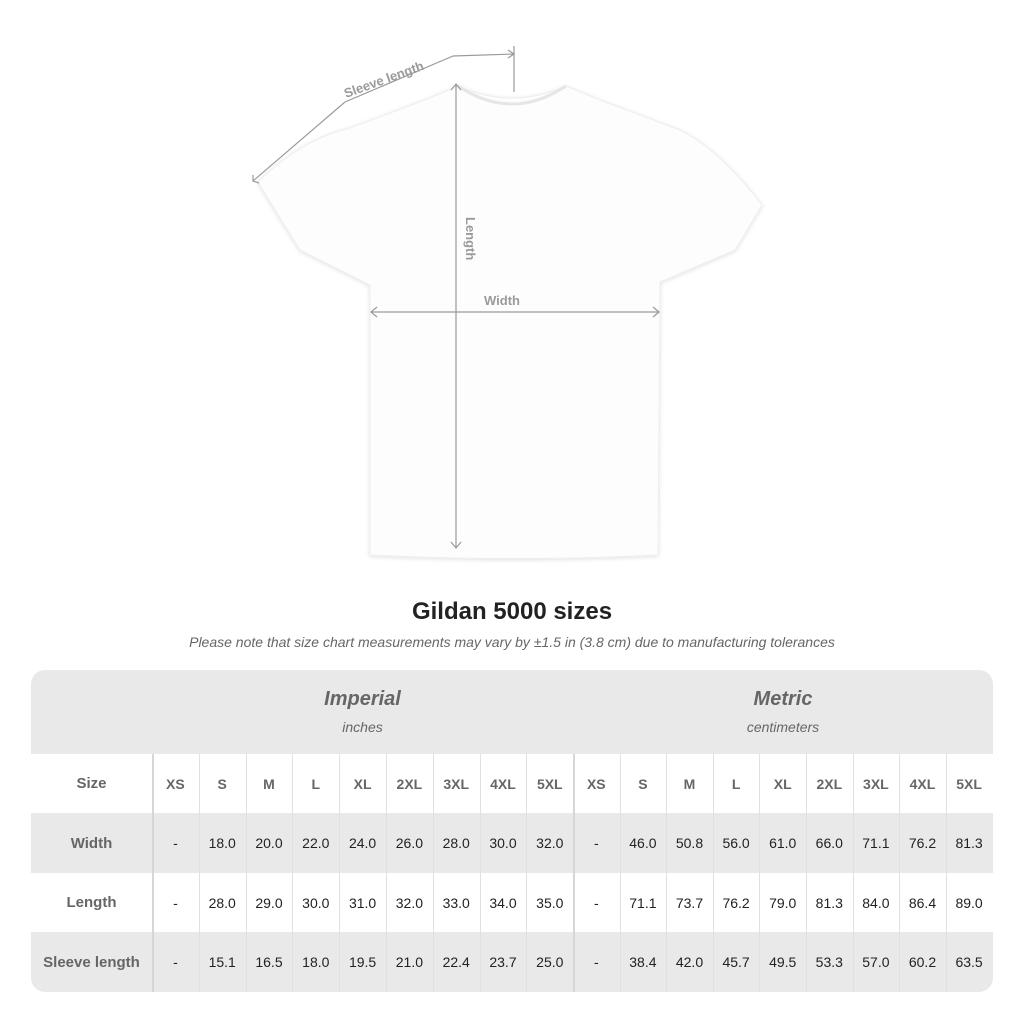  What do you see at coordinates (91, 962) in the screenshot?
I see `row-label: Sleeve length` at bounding box center [91, 962].